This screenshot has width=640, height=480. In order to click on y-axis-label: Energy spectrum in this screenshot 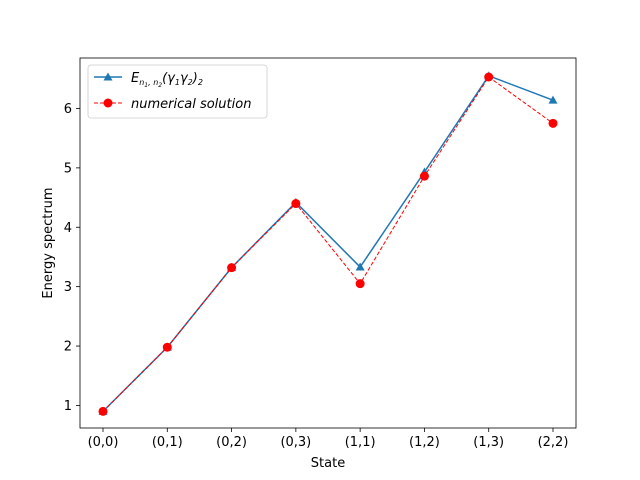, I will do `click(48, 242)`.